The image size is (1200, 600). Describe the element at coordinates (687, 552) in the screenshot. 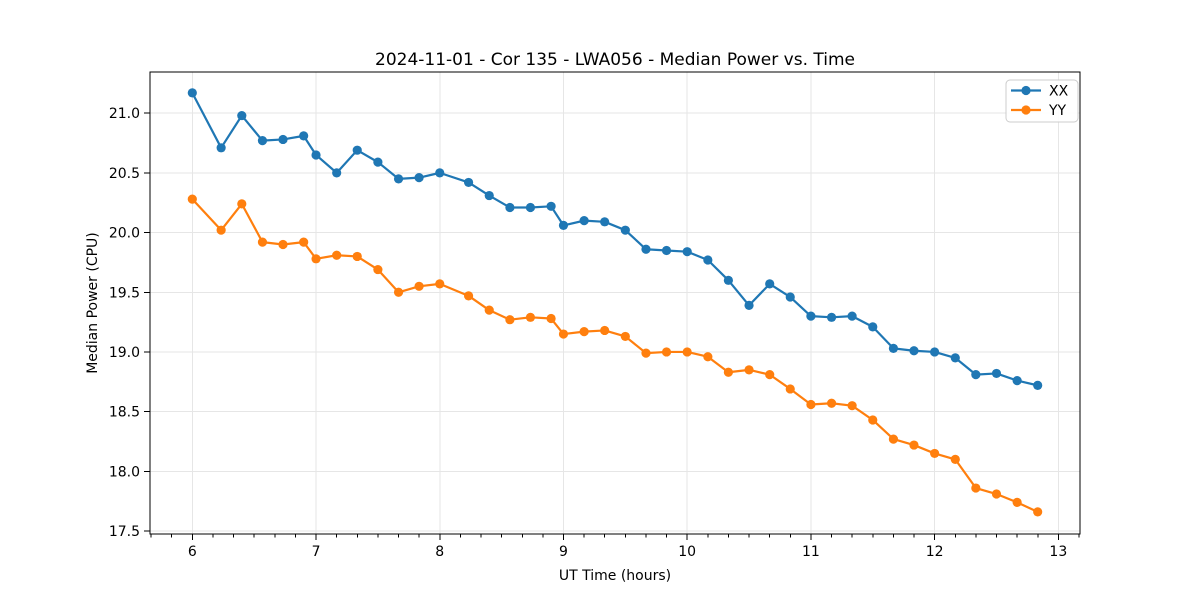

I see `x-tick-label: 10` at that location.